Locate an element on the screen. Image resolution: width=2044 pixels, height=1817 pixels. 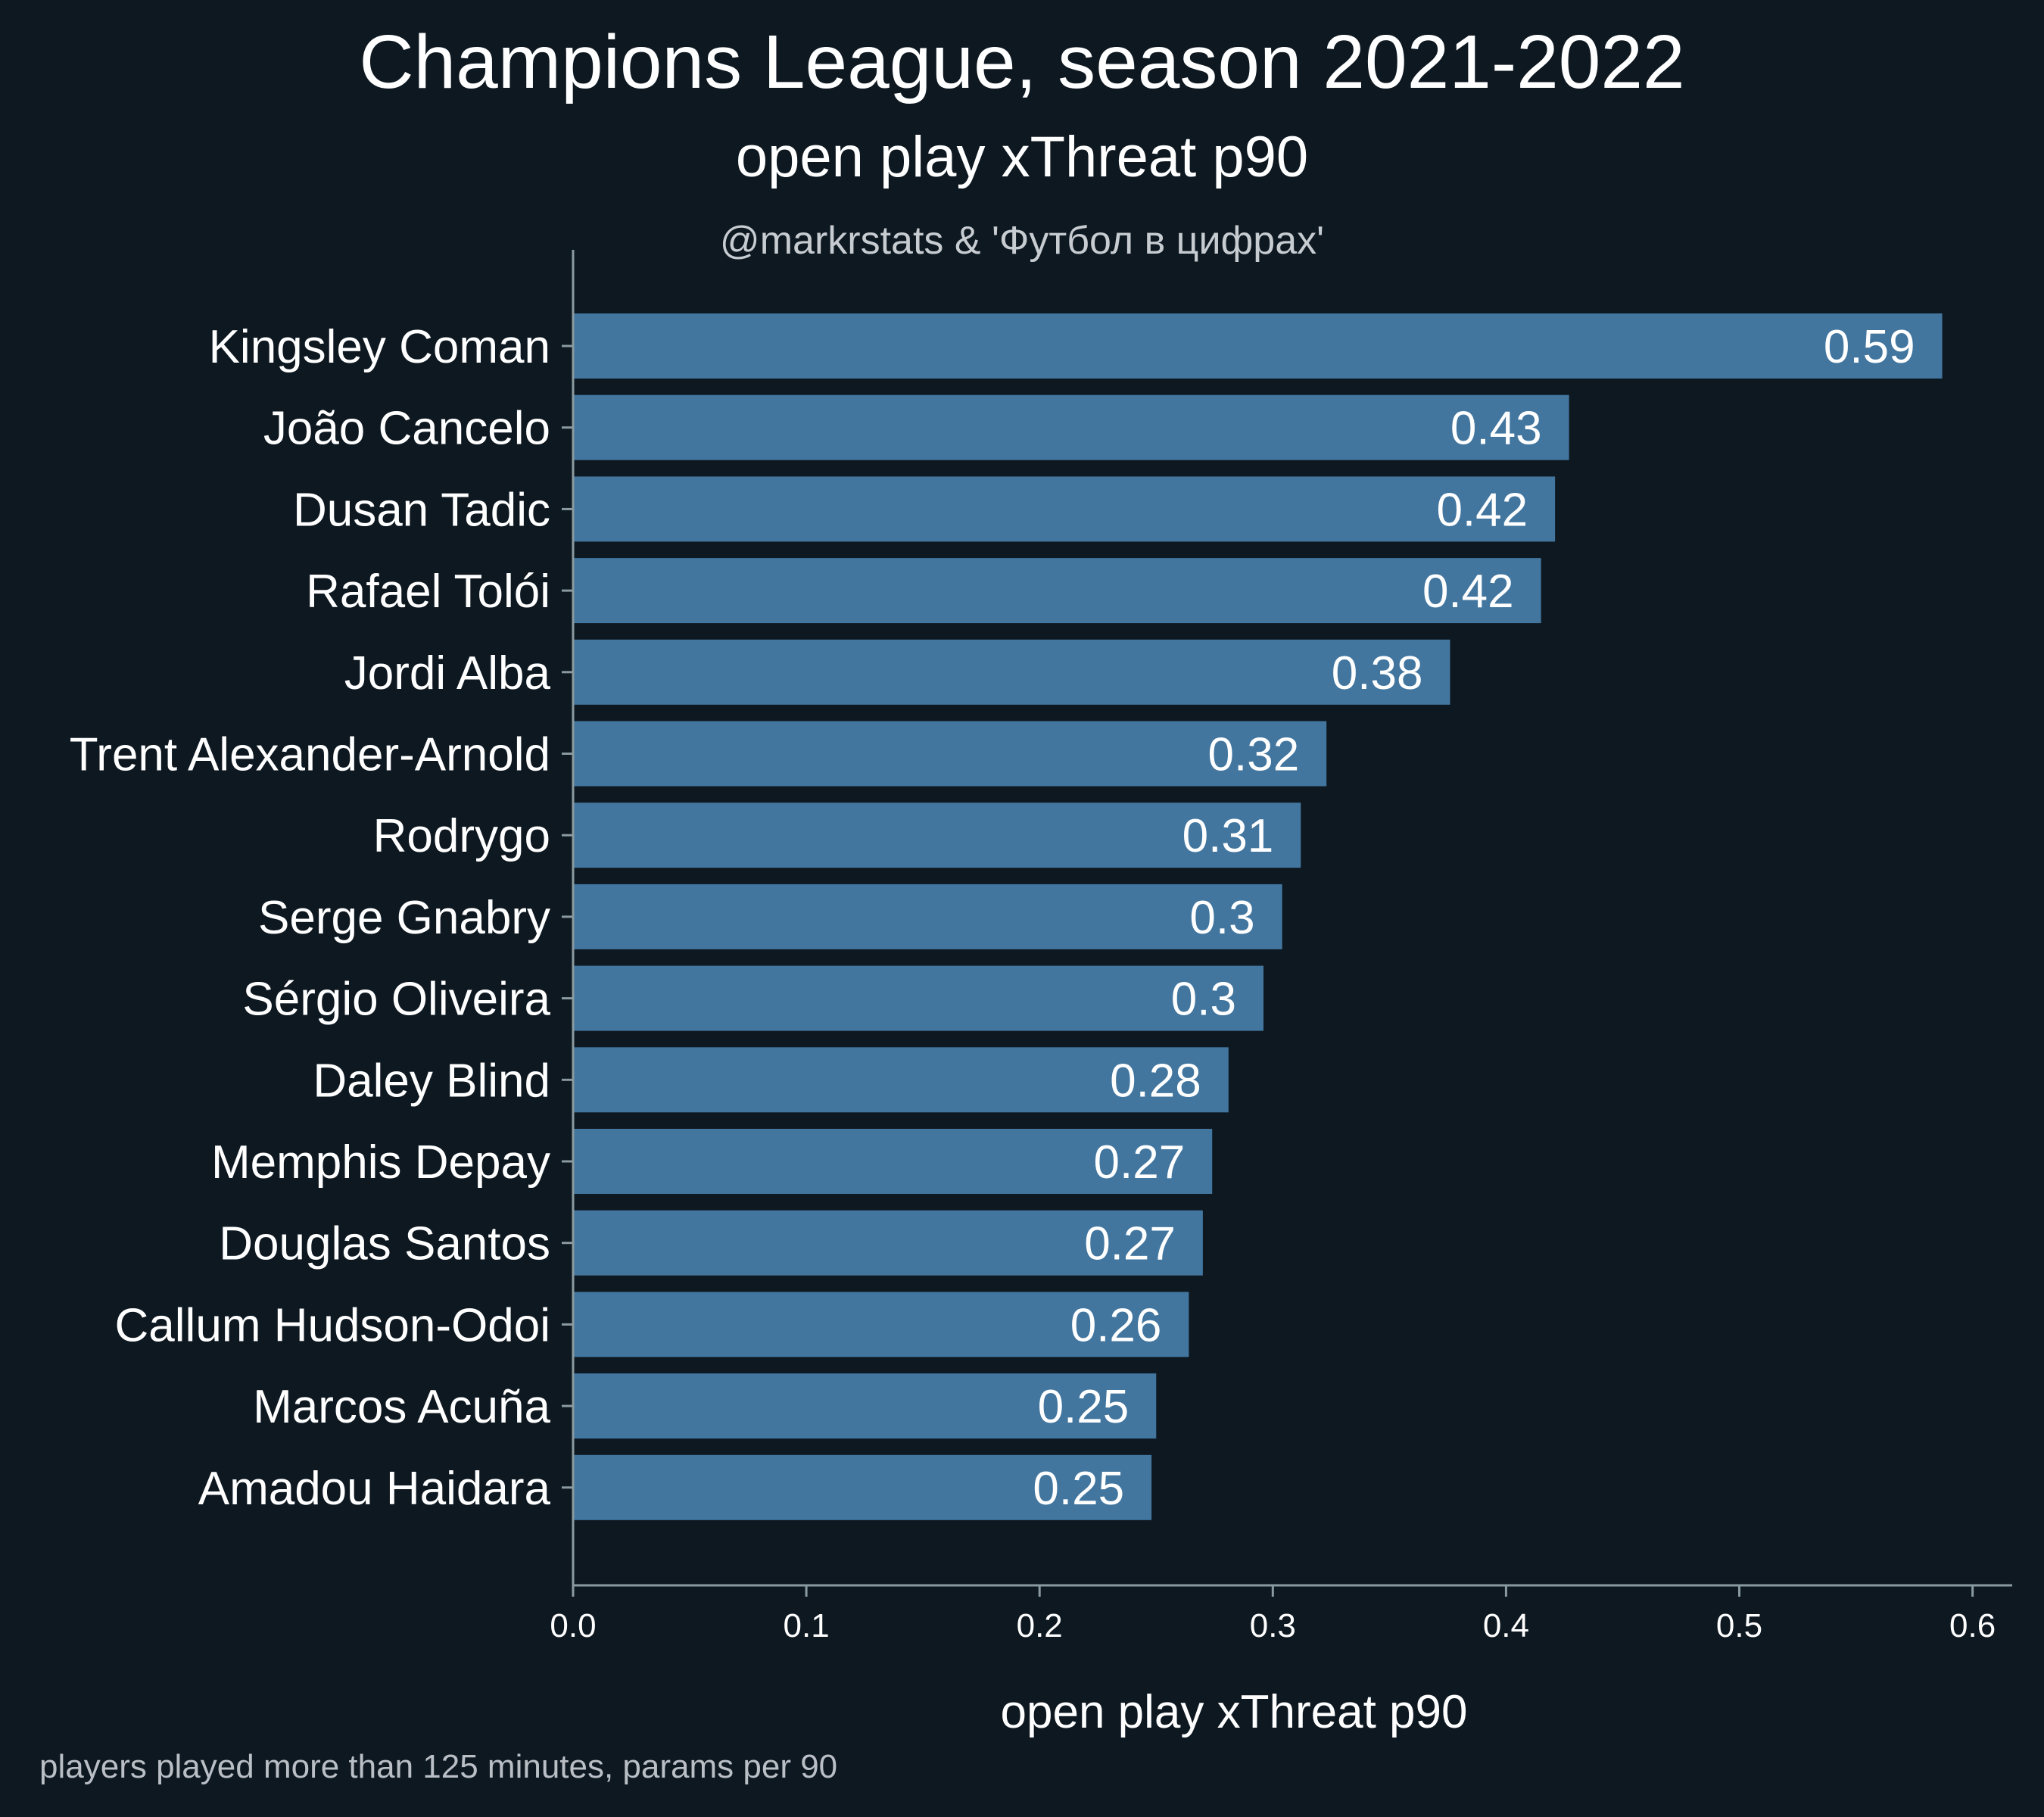
y-tick-label: Daley Blind is located at coordinates (431, 1081).